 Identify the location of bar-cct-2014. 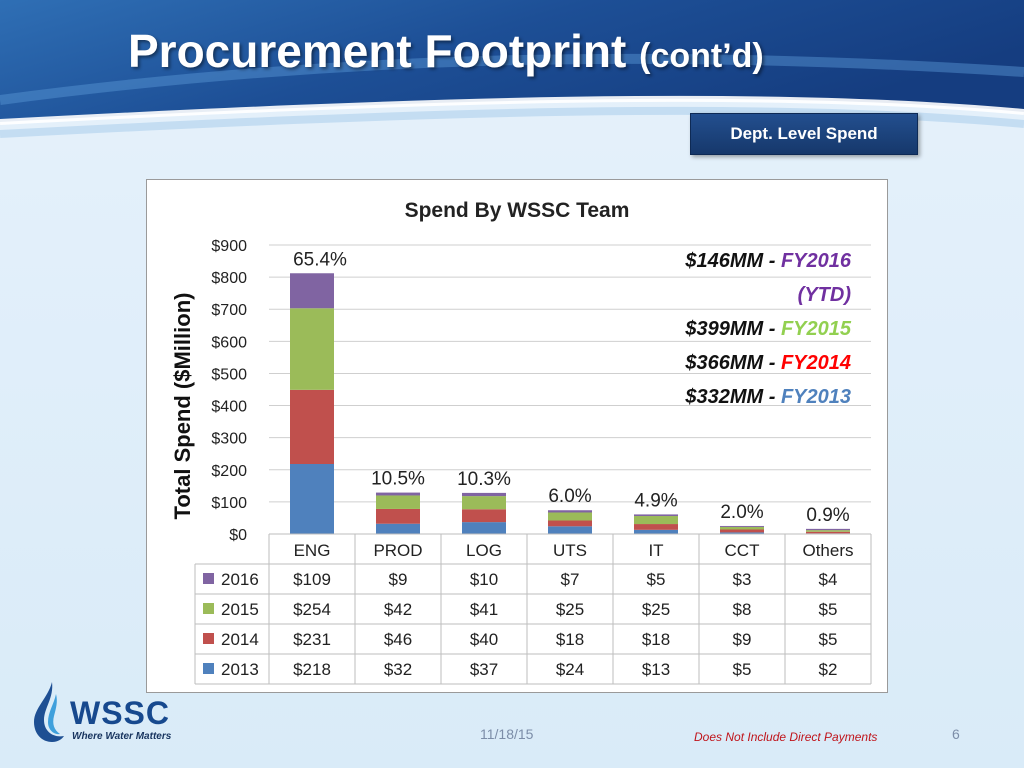
(742, 531).